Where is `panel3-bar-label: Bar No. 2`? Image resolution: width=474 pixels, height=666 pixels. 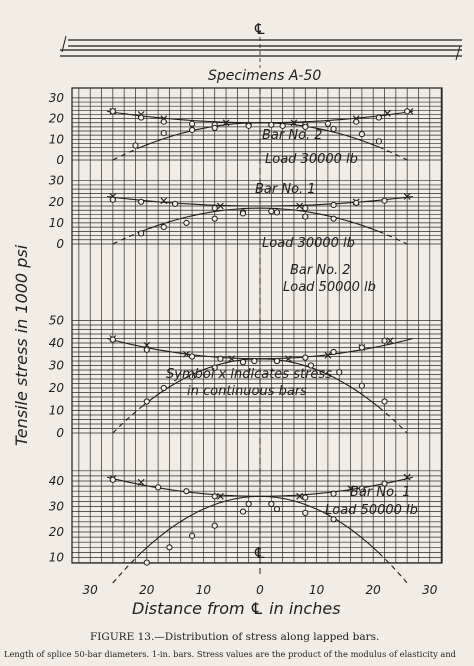 panel3-bar-label: Bar No. 2 is located at coordinates (320, 270).